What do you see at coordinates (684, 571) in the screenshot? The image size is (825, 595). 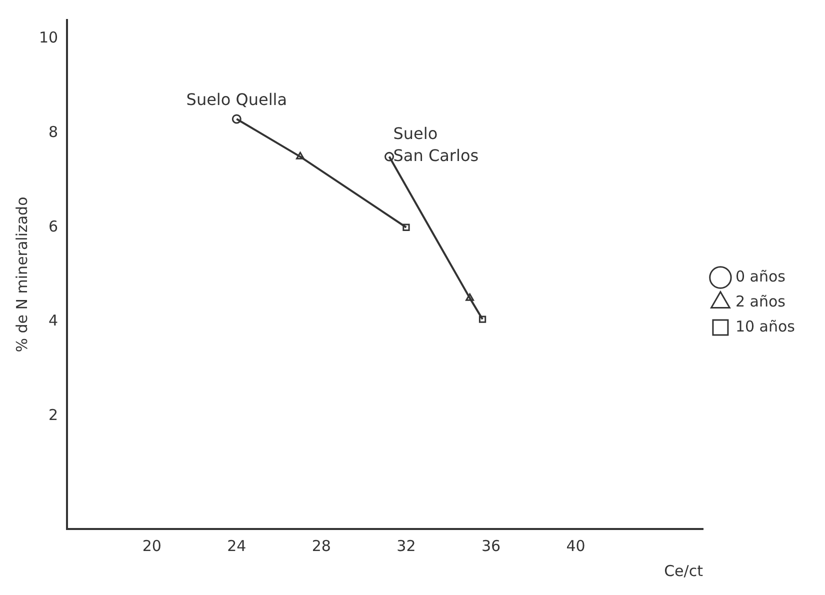 I see `x-axis-title: Ce/ct` at bounding box center [684, 571].